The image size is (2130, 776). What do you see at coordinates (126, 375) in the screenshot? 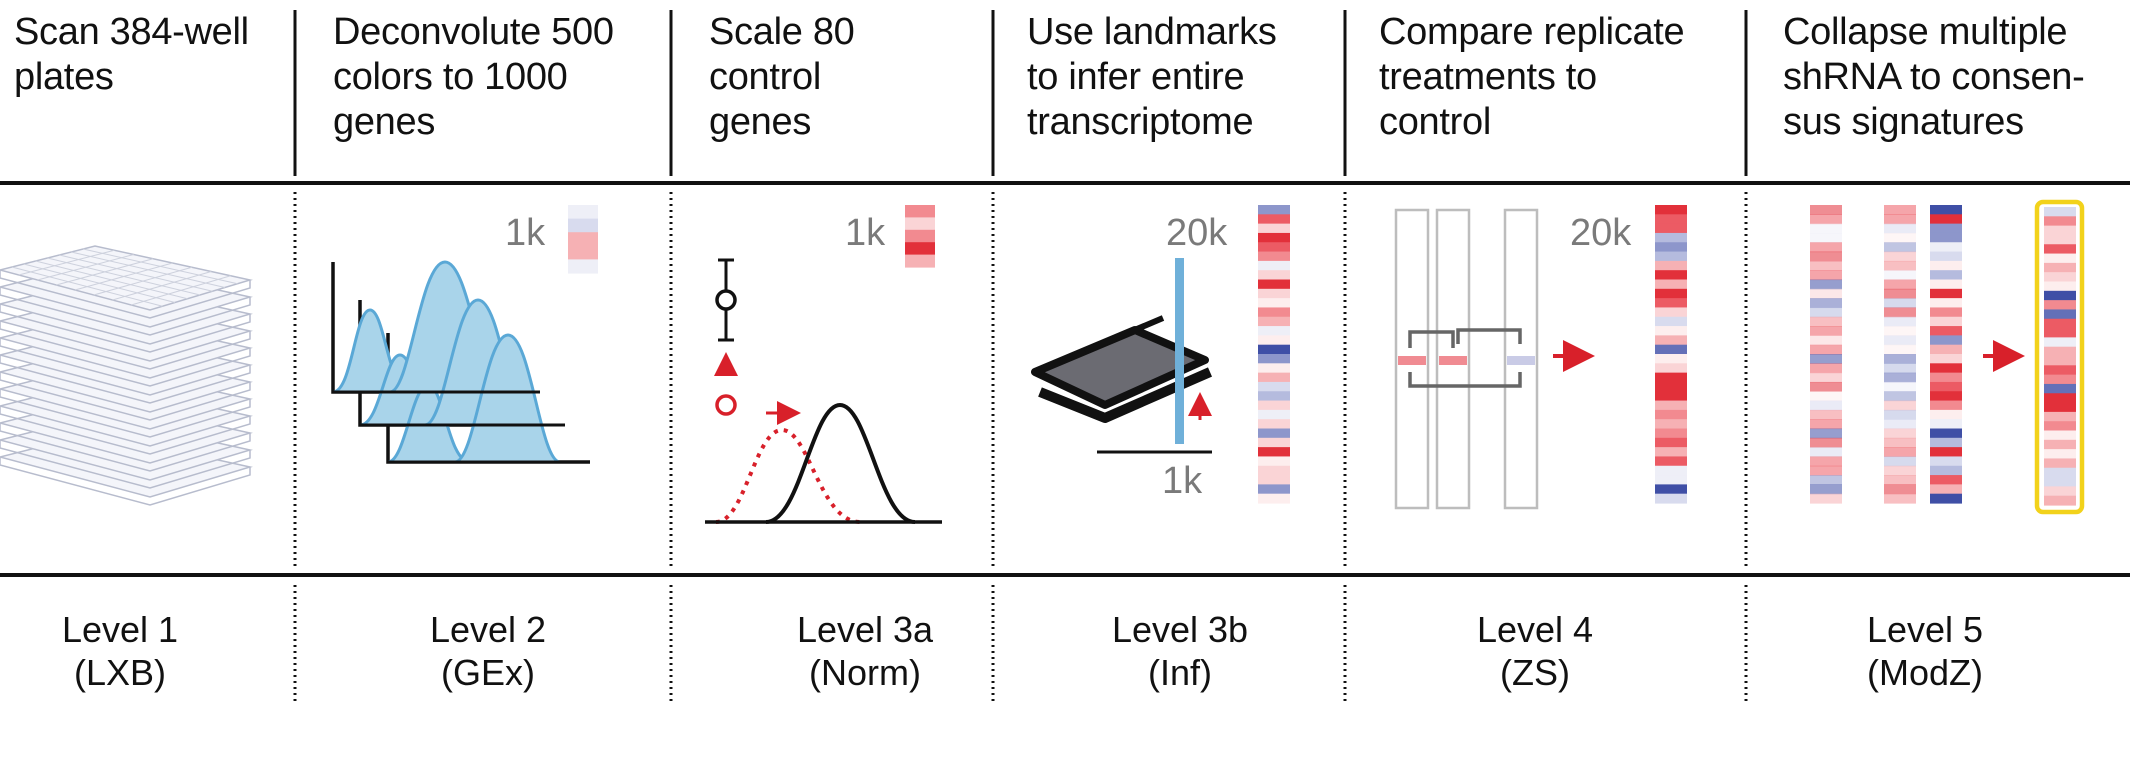
I see `plate-stack-icon` at bounding box center [126, 375].